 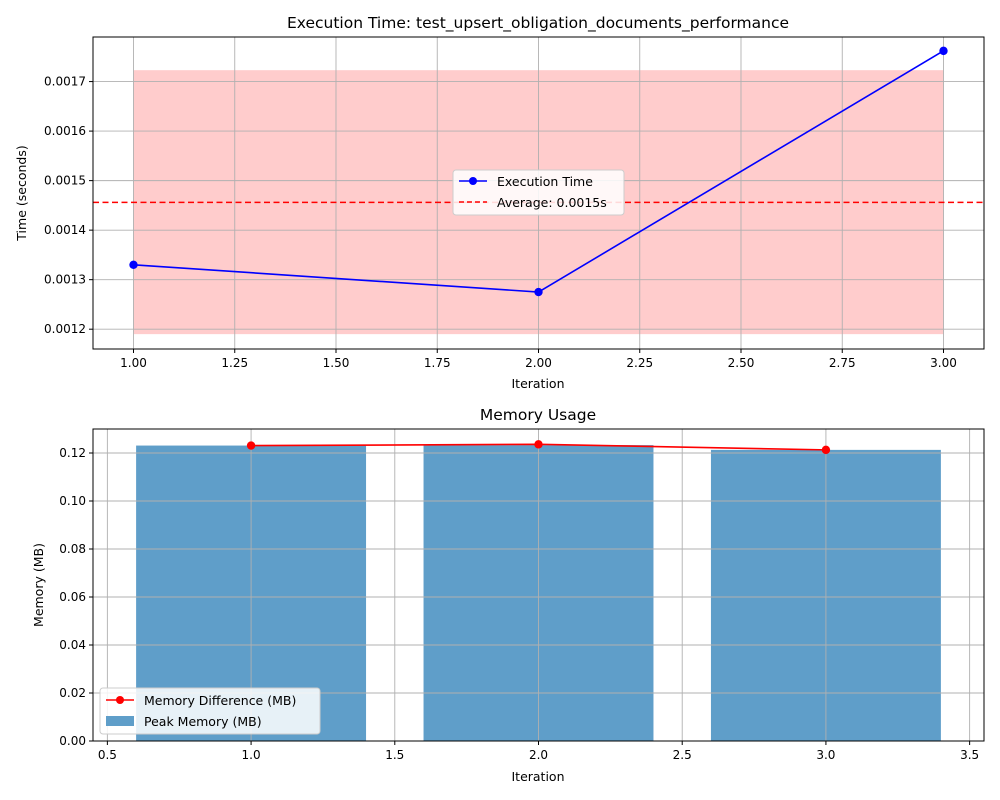 What do you see at coordinates (120, 700) in the screenshot?
I see `legend-marker-memory-difference` at bounding box center [120, 700].